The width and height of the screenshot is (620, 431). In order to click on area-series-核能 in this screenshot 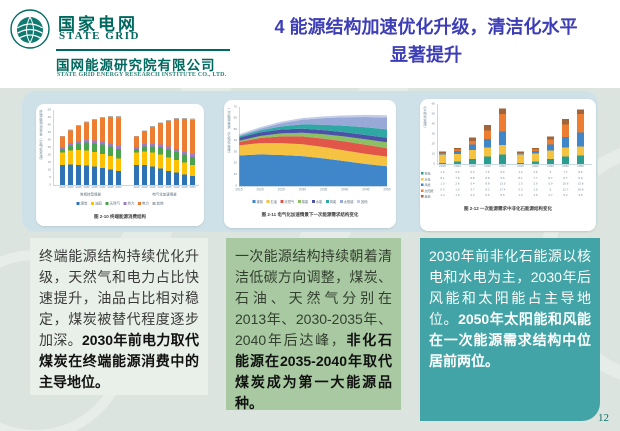, I will do `click(313, 140)`.